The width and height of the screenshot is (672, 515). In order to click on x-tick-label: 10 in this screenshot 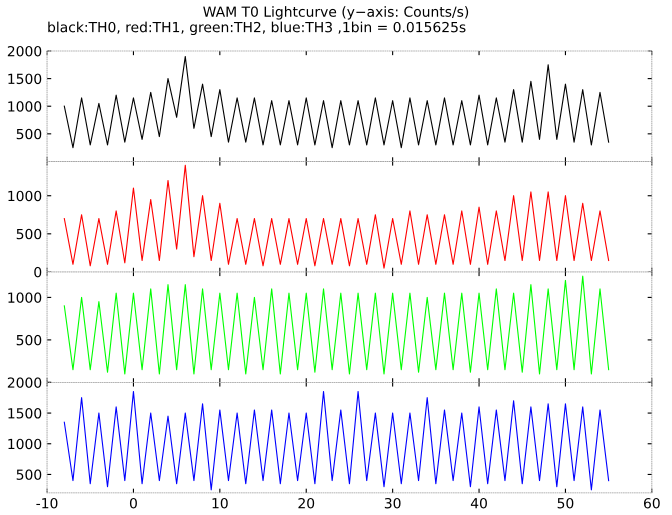, I will do `click(220, 503)`.